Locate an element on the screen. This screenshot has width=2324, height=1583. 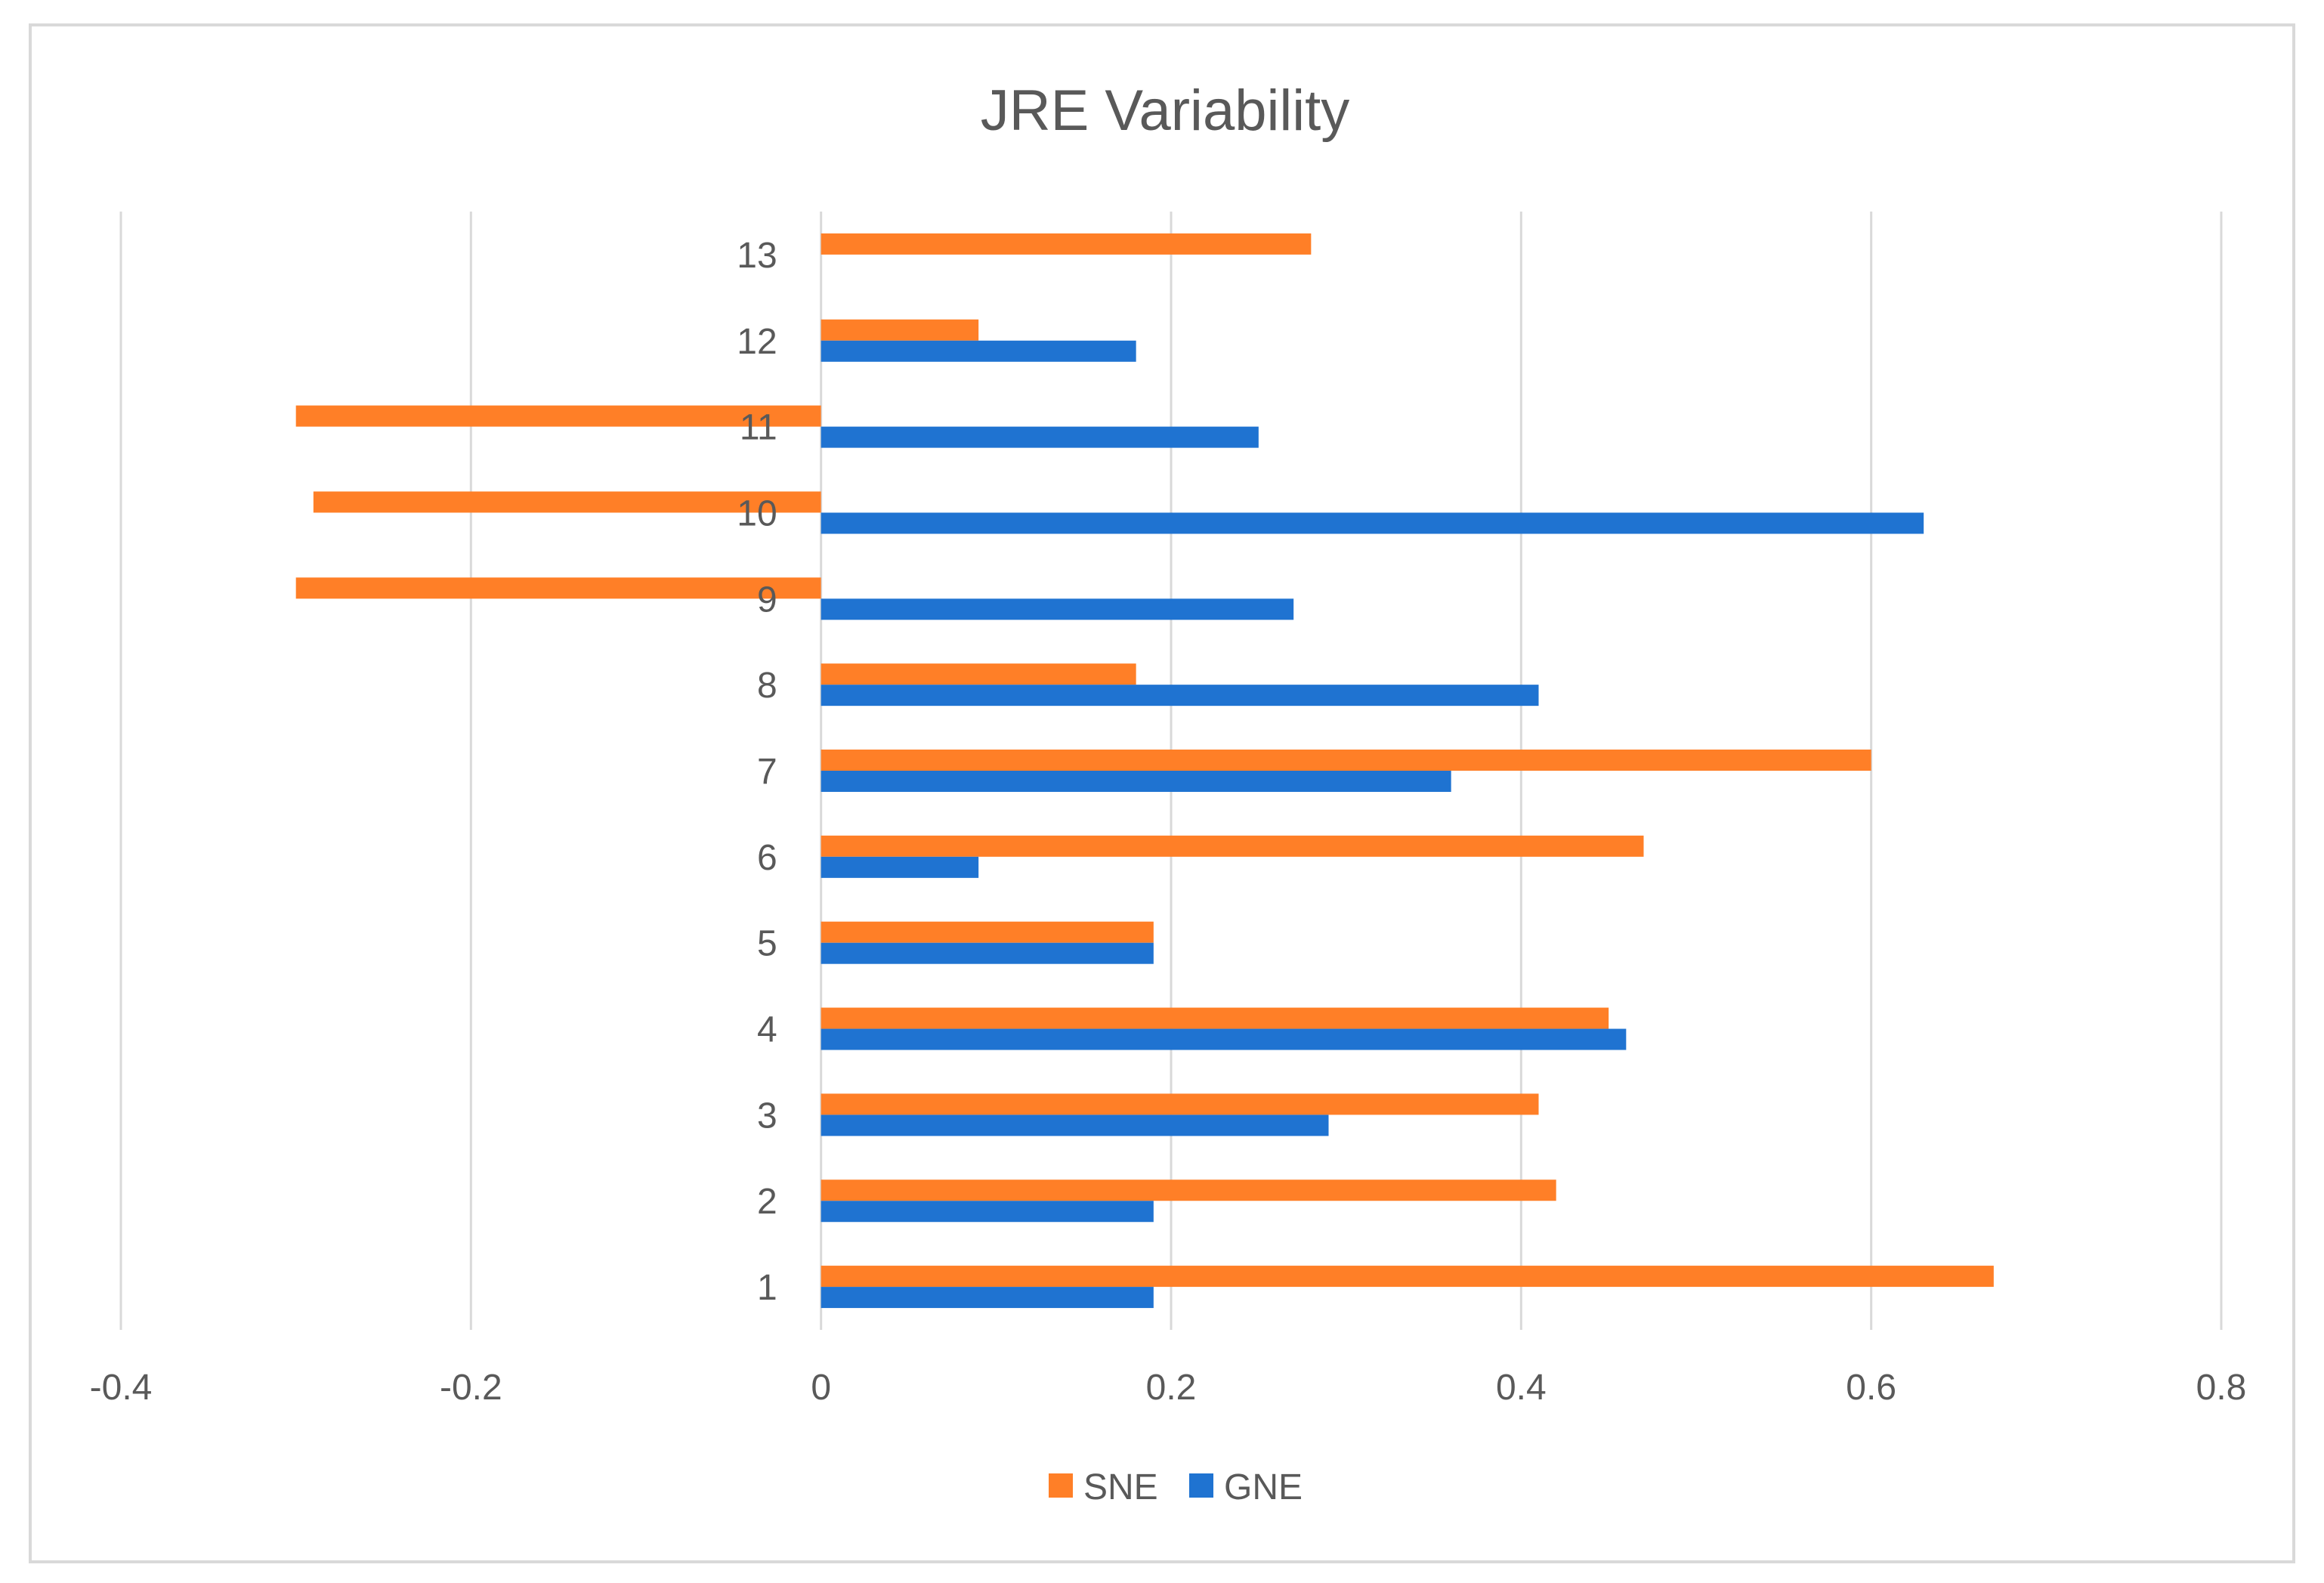
x-tick-label-6: 0.8 is located at coordinates (2221, 1388).